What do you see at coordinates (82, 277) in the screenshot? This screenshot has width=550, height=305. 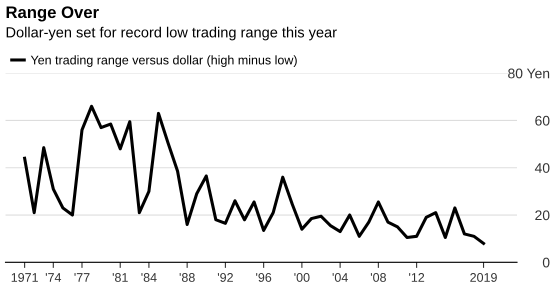 I see `x-tick-label: '77` at bounding box center [82, 277].